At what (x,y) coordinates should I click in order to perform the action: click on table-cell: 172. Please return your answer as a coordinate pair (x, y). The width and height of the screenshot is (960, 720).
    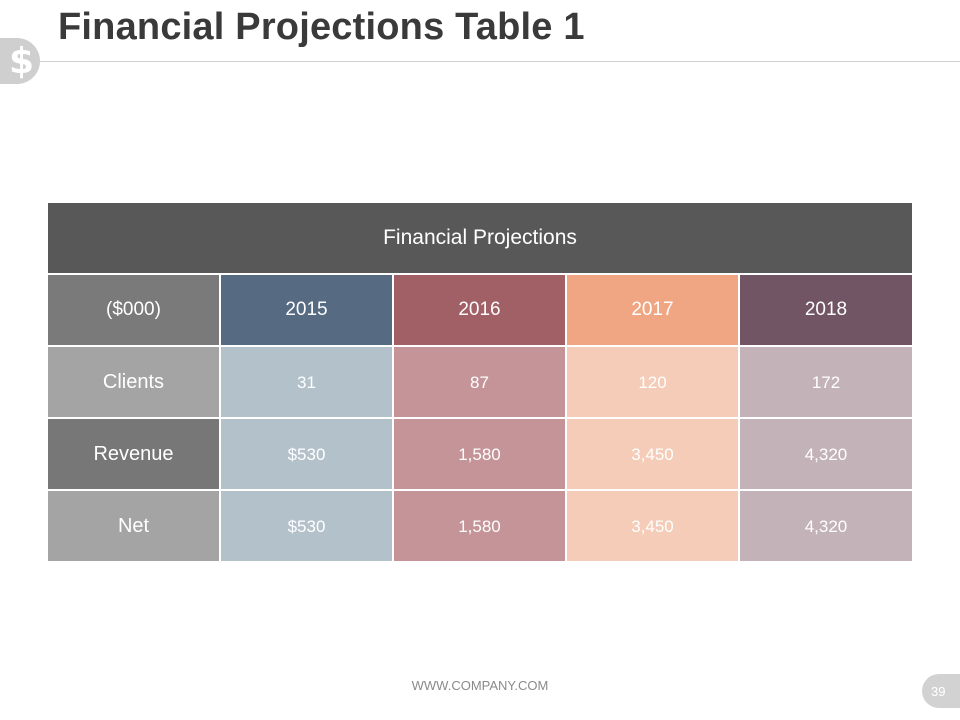
    Looking at the image, I should click on (826, 382).